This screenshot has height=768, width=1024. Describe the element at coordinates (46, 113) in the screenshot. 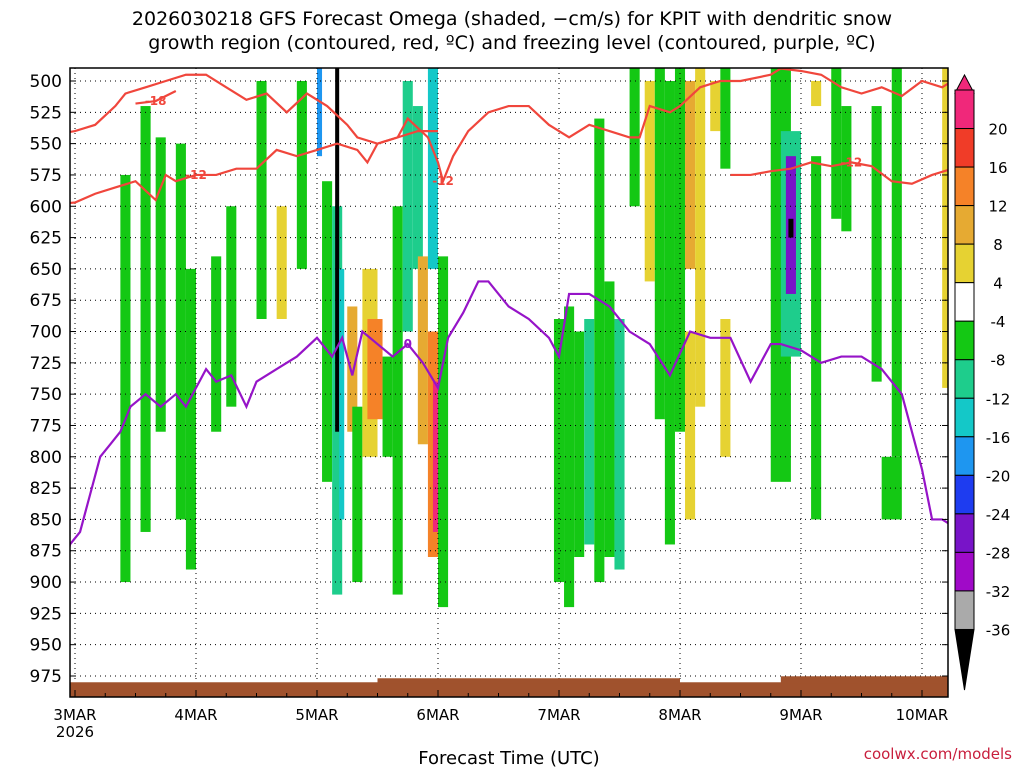

I see `y-tick-label: 525` at that location.